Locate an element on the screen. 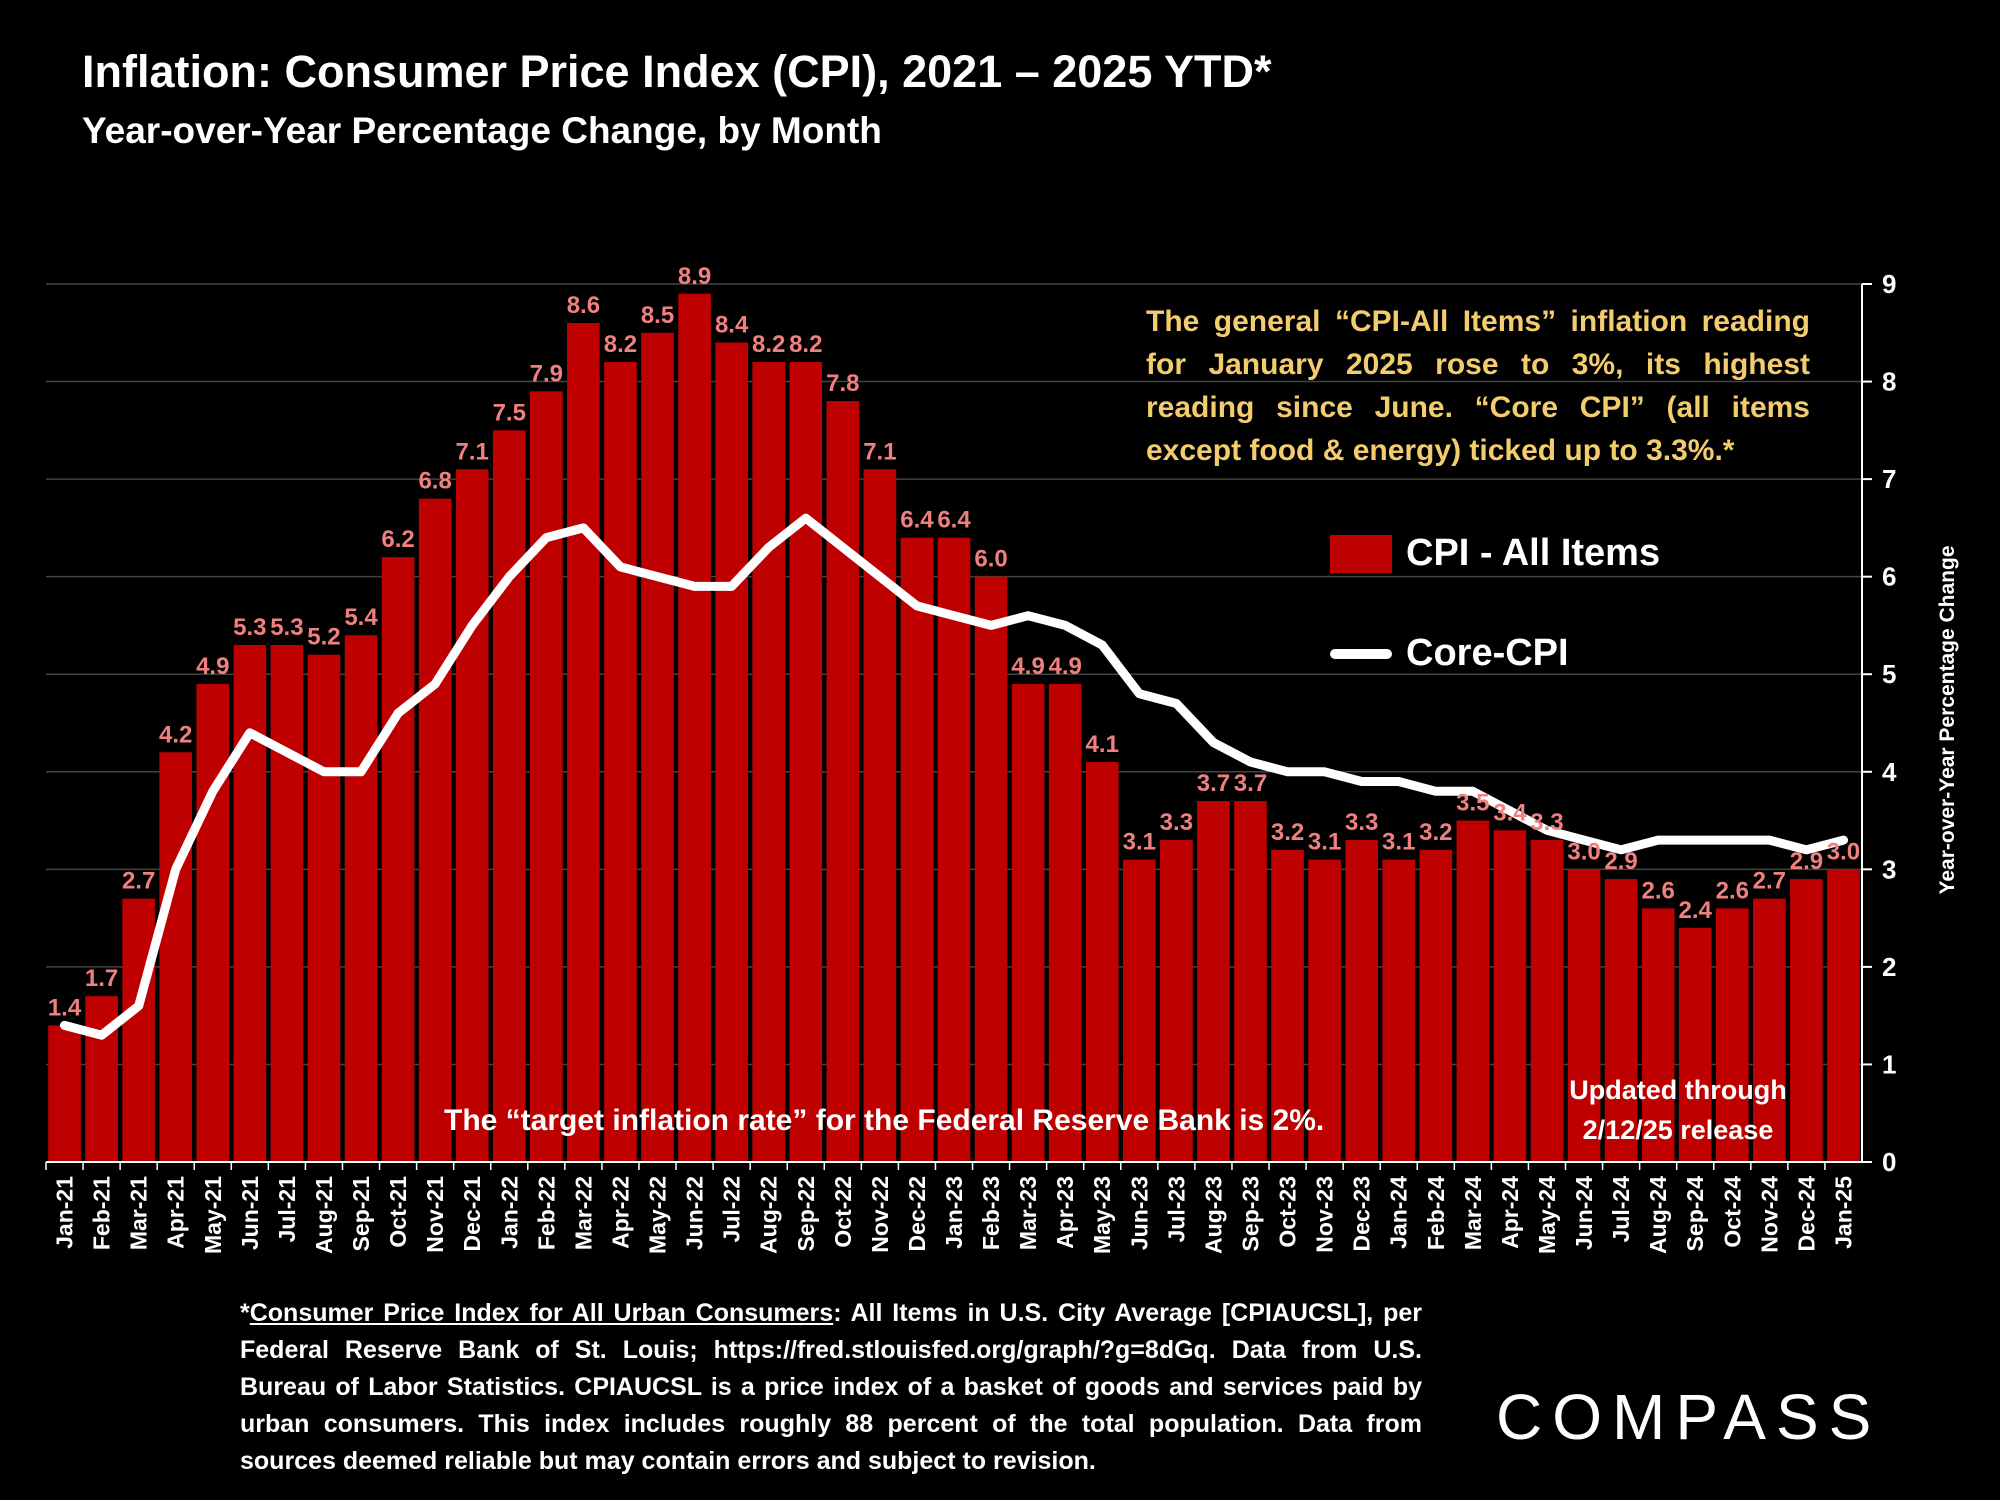 This screenshot has width=2000, height=1500. bar-value-label: 6.4 is located at coordinates (954, 520).